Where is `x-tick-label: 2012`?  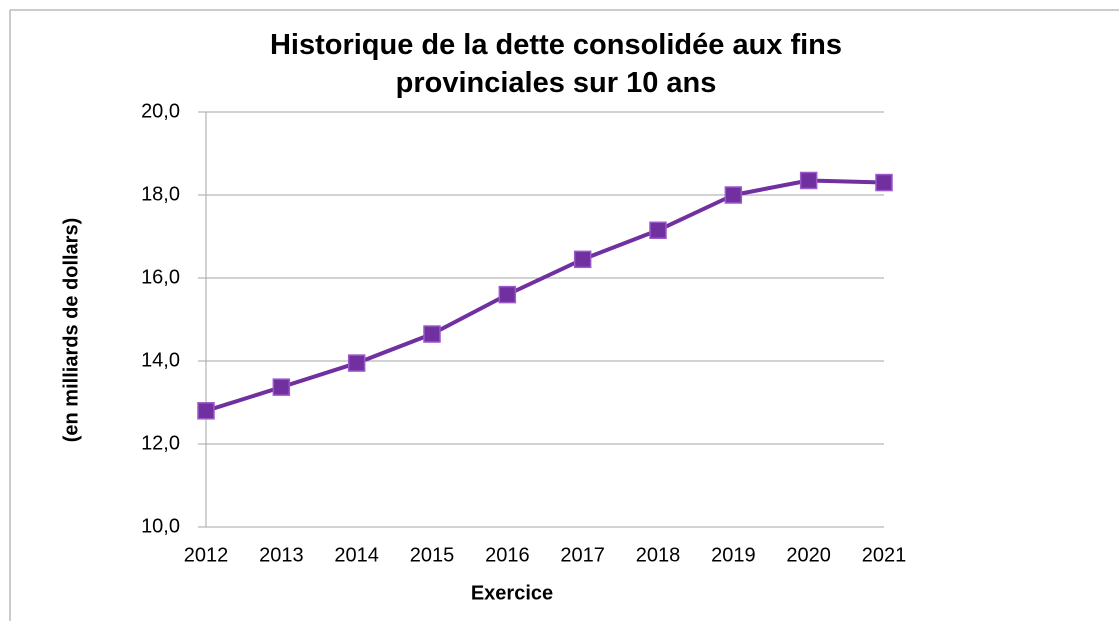 x-tick-label: 2012 is located at coordinates (206, 555).